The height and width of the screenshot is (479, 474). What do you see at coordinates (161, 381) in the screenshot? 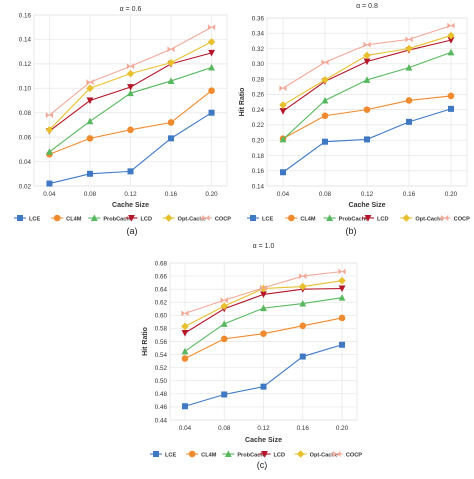
I see `y-tick-label: 0.50` at bounding box center [161, 381].